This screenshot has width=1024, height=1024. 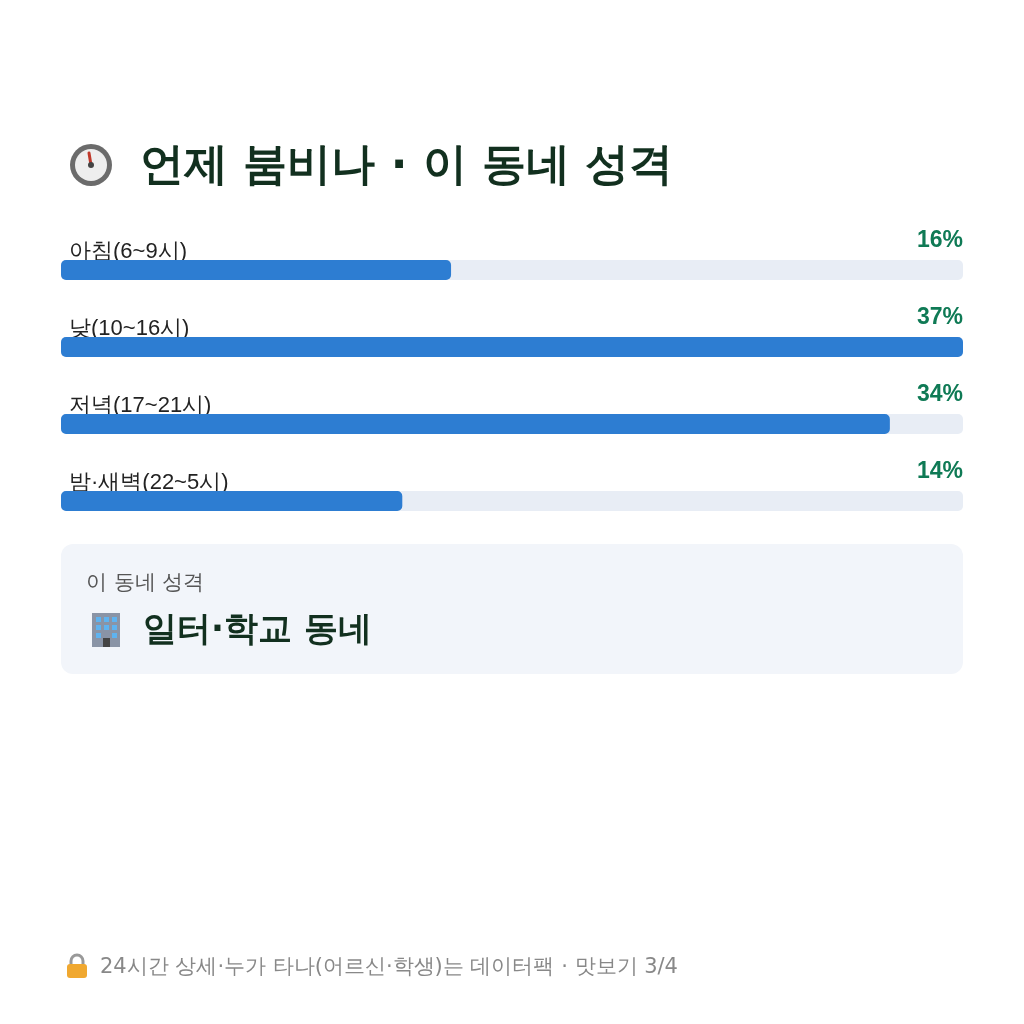 What do you see at coordinates (129, 327) in the screenshot?
I see `y-tick-label: 낮(10~16시)` at bounding box center [129, 327].